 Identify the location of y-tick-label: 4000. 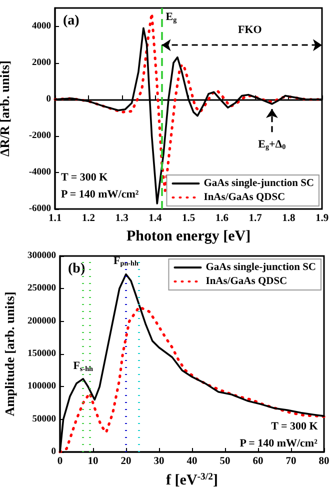
(42, 26).